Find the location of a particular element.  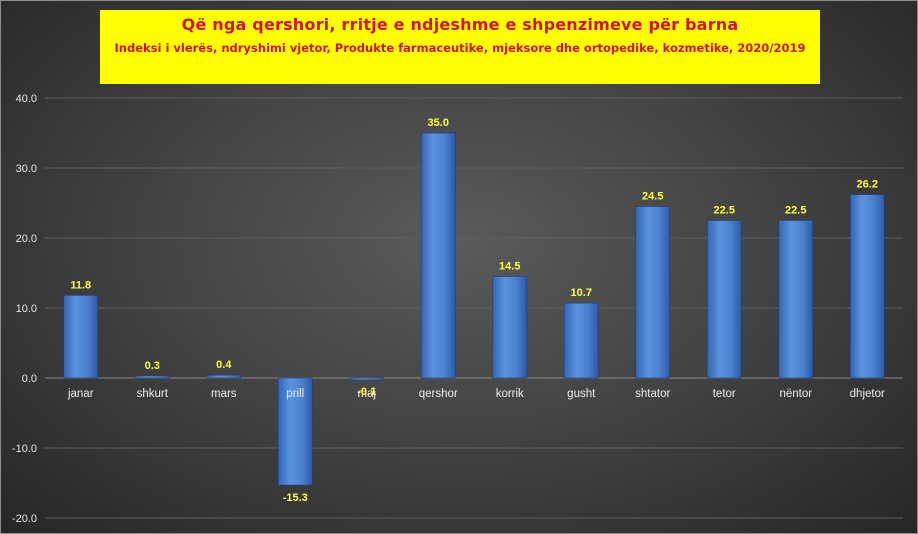

data-label: 10.7 is located at coordinates (581, 293).